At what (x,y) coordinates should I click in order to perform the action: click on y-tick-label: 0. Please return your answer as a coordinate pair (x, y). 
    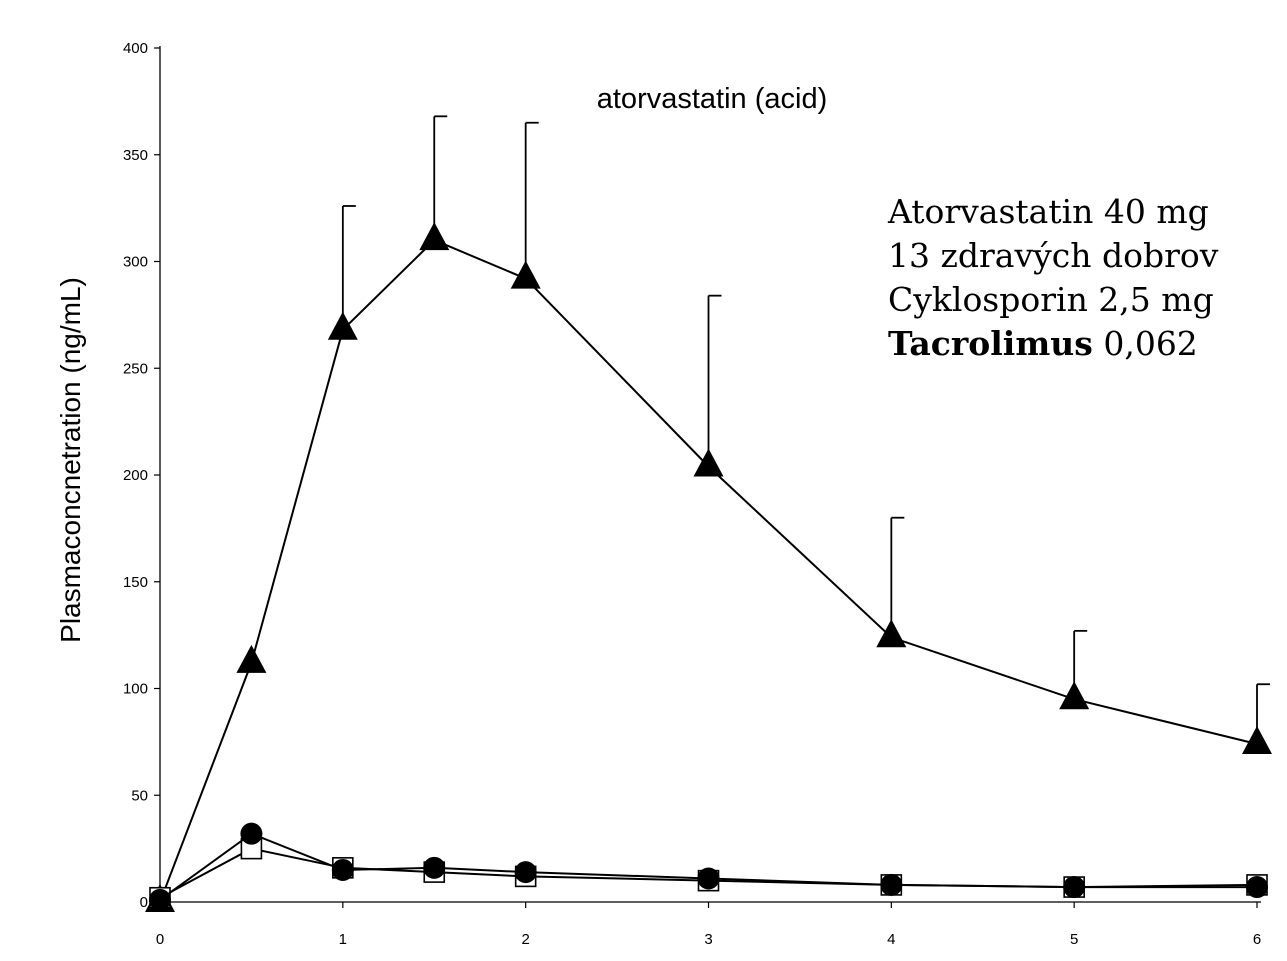
    Looking at the image, I should click on (144, 902).